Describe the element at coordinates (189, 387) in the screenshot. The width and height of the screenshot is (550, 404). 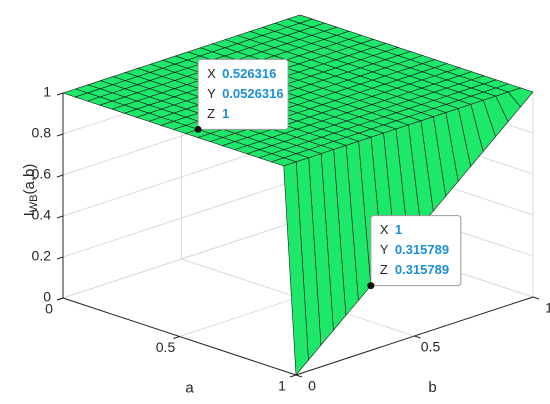
I see `x-axis-title: a` at that location.